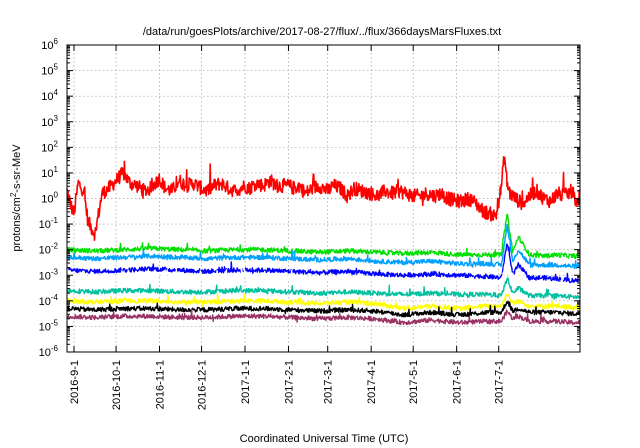  Describe the element at coordinates (49, 300) in the screenshot. I see `y-tick-label: 10⁻⁴` at that location.